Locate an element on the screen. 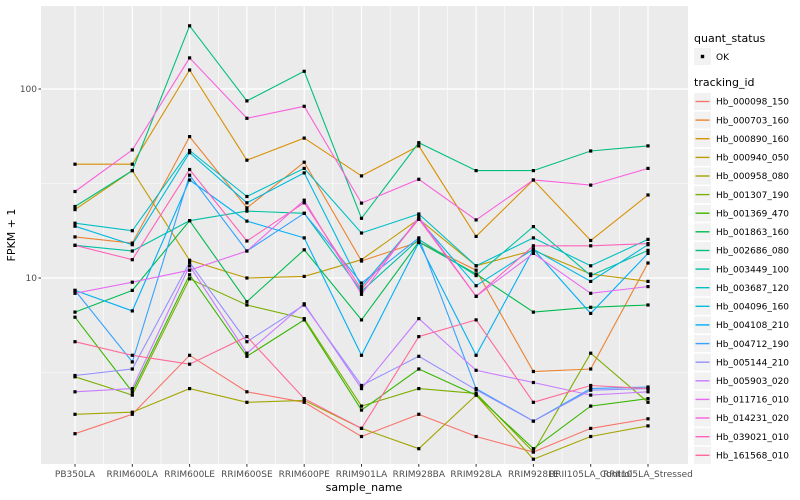  x-tick-label: RRIM928BA is located at coordinates (419, 475).